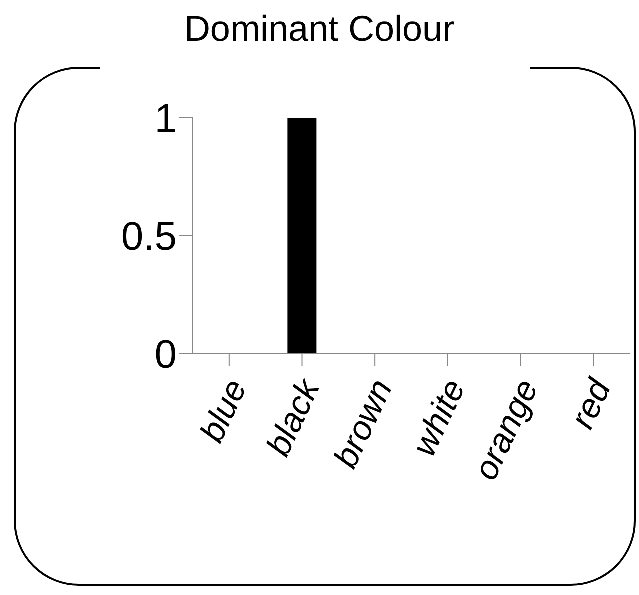 The height and width of the screenshot is (595, 639). Describe the element at coordinates (293, 417) in the screenshot. I see `x-tick-label: black` at that location.